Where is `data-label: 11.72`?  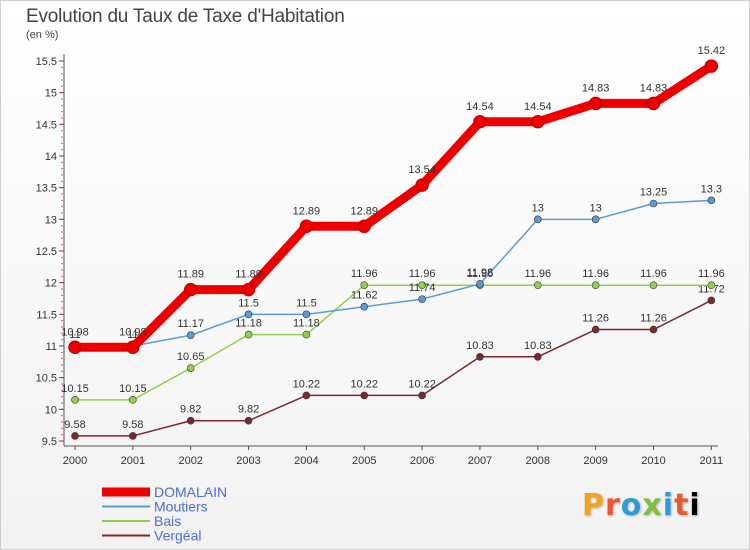 data-label: 11.72 is located at coordinates (711, 289).